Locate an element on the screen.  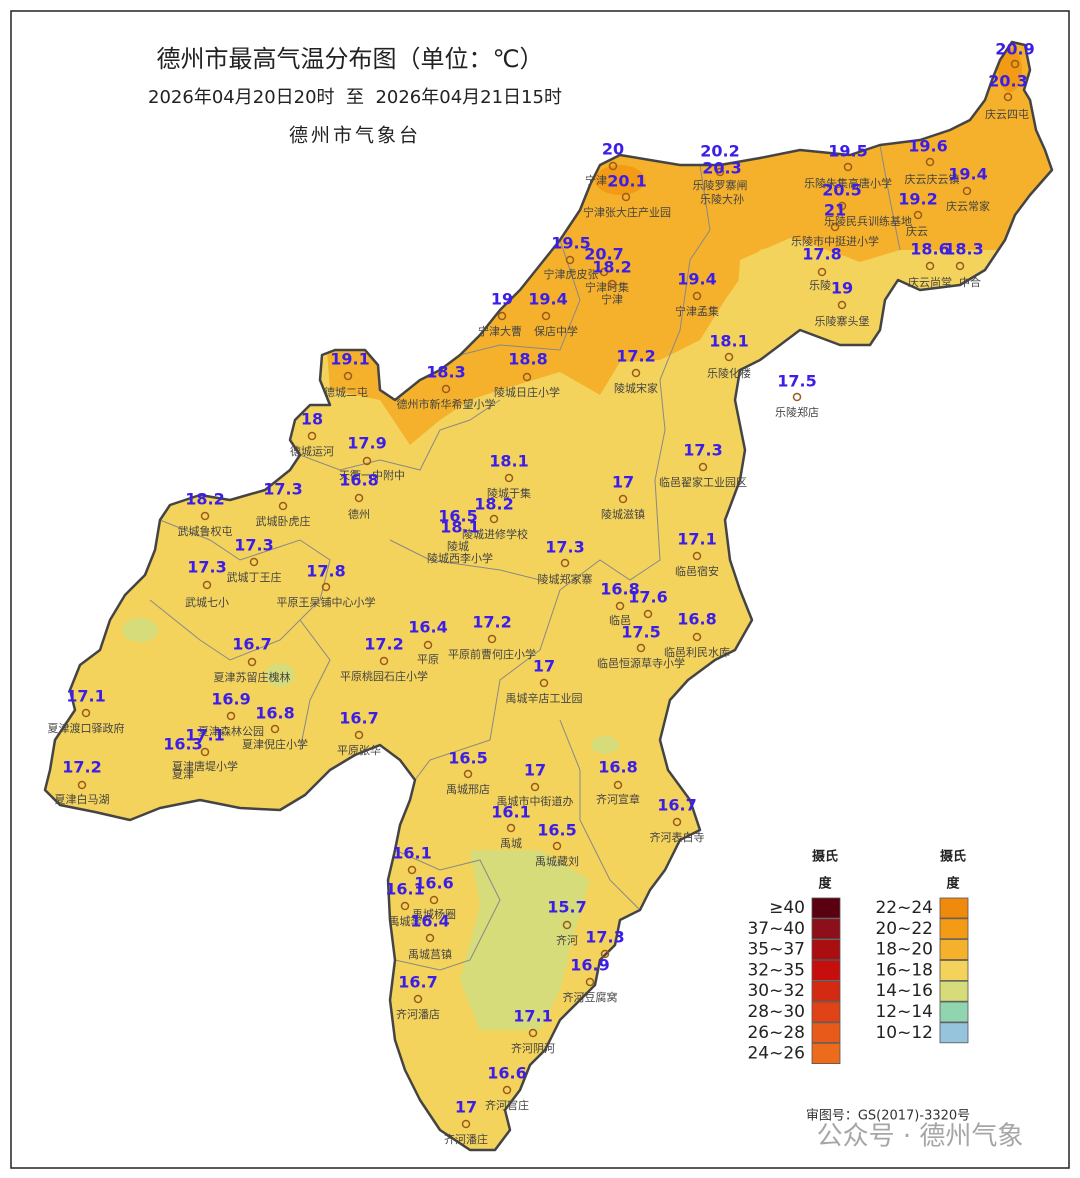
station-name: 中合 is located at coordinates (970, 282).